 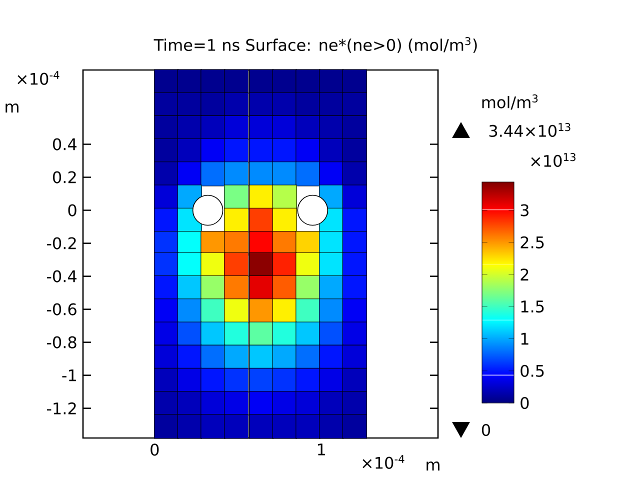 What do you see at coordinates (524, 210) in the screenshot?
I see `color-bar-label: 3` at bounding box center [524, 210].